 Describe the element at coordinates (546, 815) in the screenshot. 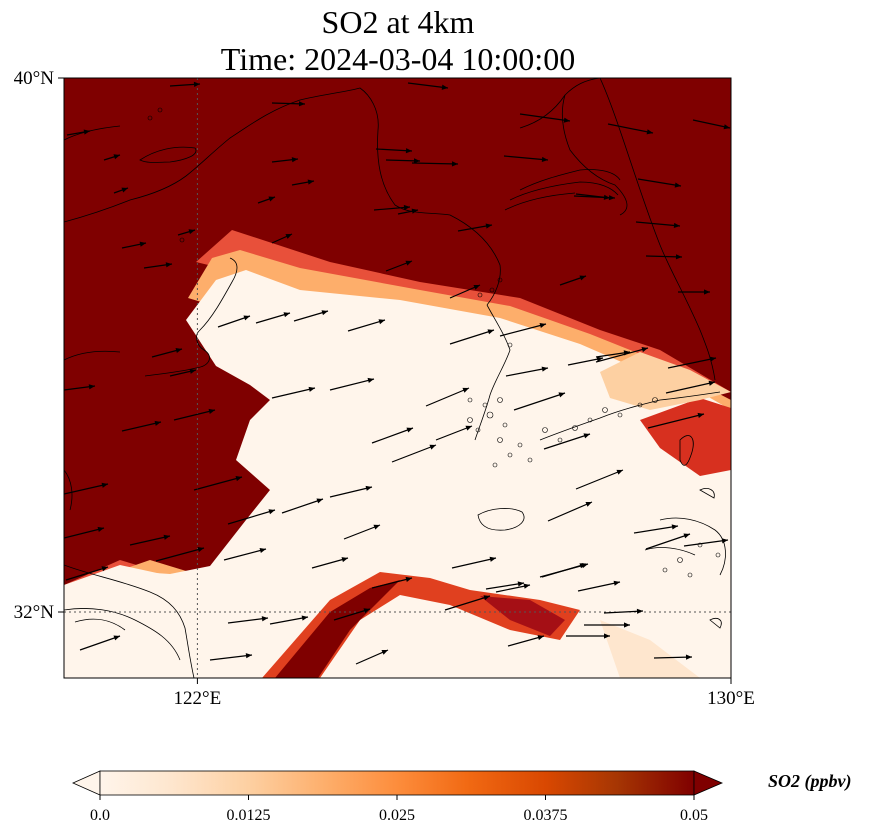

I see `colorbar-tick-label: 0.0375` at that location.